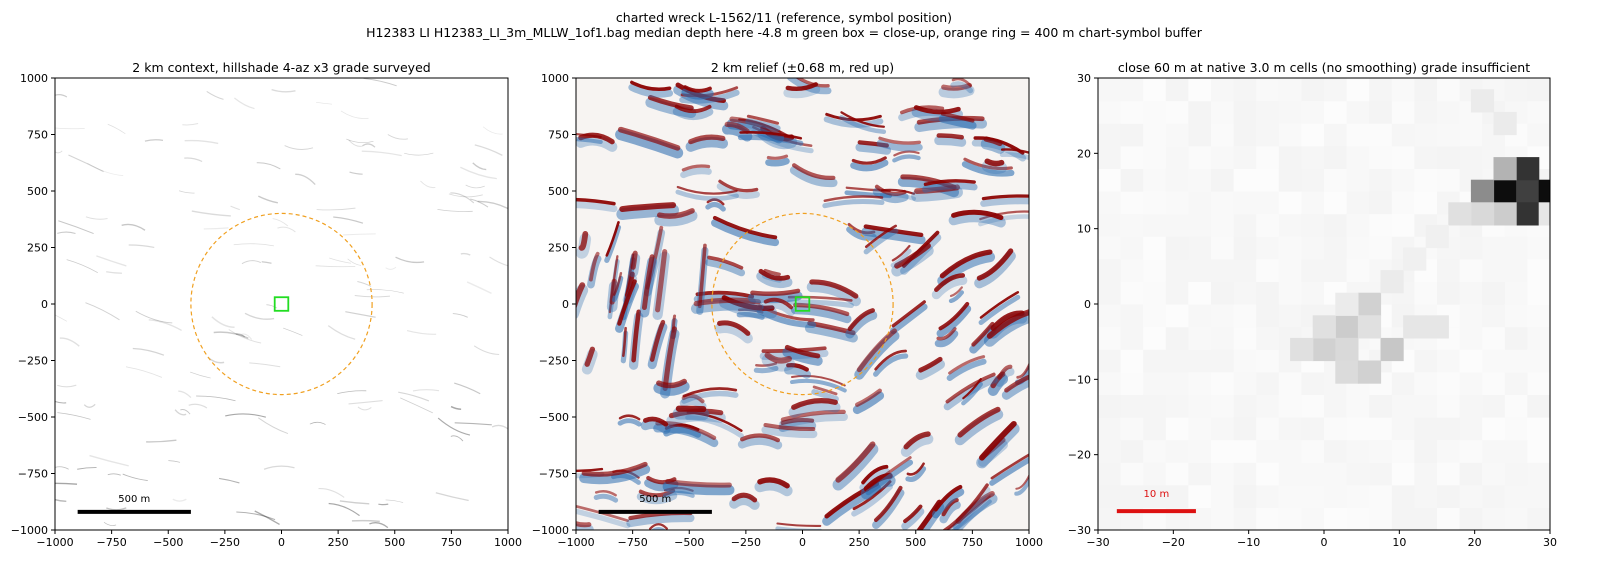 This screenshot has height=579, width=1600. What do you see at coordinates (802, 67) in the screenshot?
I see `panel-relief-title: 2 km relief (±0.68 m, red up)` at bounding box center [802, 67].